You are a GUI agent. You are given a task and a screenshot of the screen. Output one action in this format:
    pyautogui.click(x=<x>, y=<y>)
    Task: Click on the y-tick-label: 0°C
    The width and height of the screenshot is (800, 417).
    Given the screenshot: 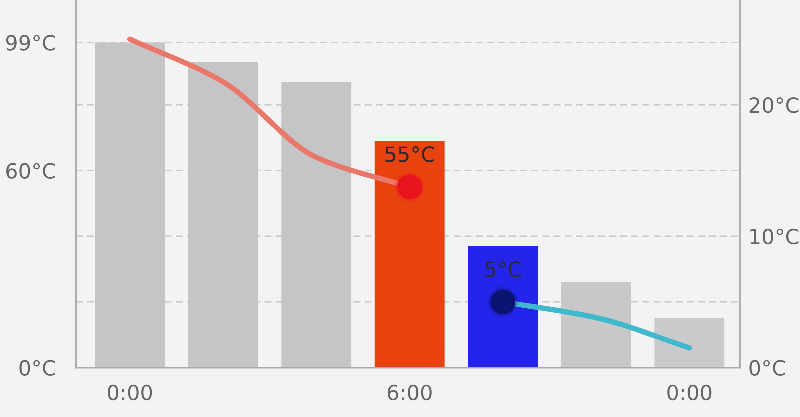 What is the action you would take?
    pyautogui.click(x=38, y=368)
    